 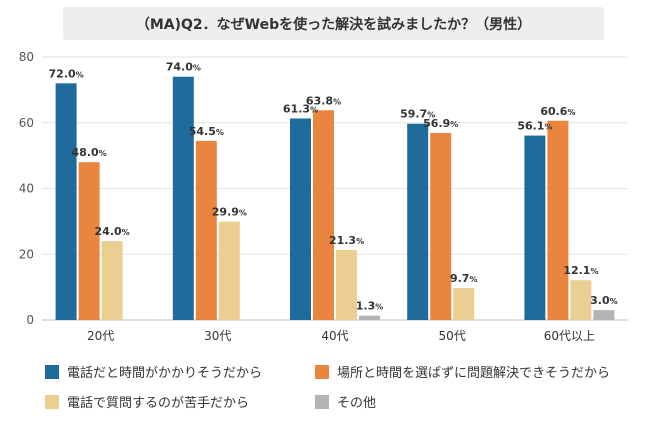 I want to click on data-label: 59.7%, so click(x=417, y=114).